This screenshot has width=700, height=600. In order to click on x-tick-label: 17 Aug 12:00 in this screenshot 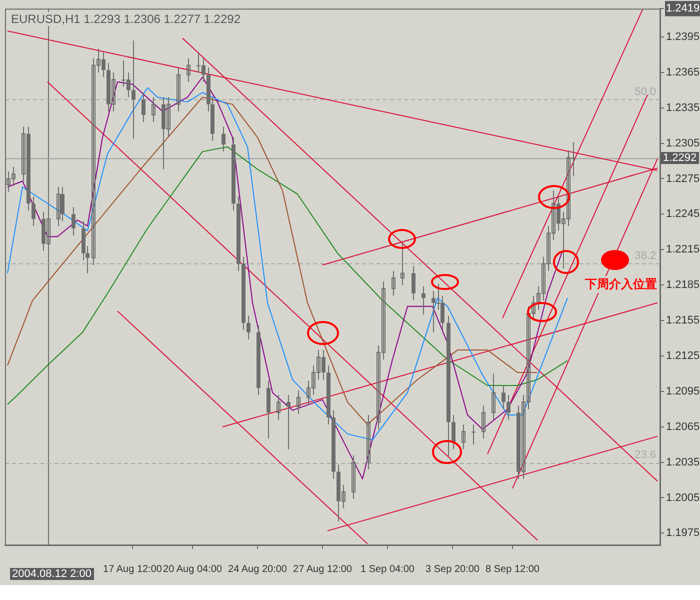, I will do `click(132, 569)`.